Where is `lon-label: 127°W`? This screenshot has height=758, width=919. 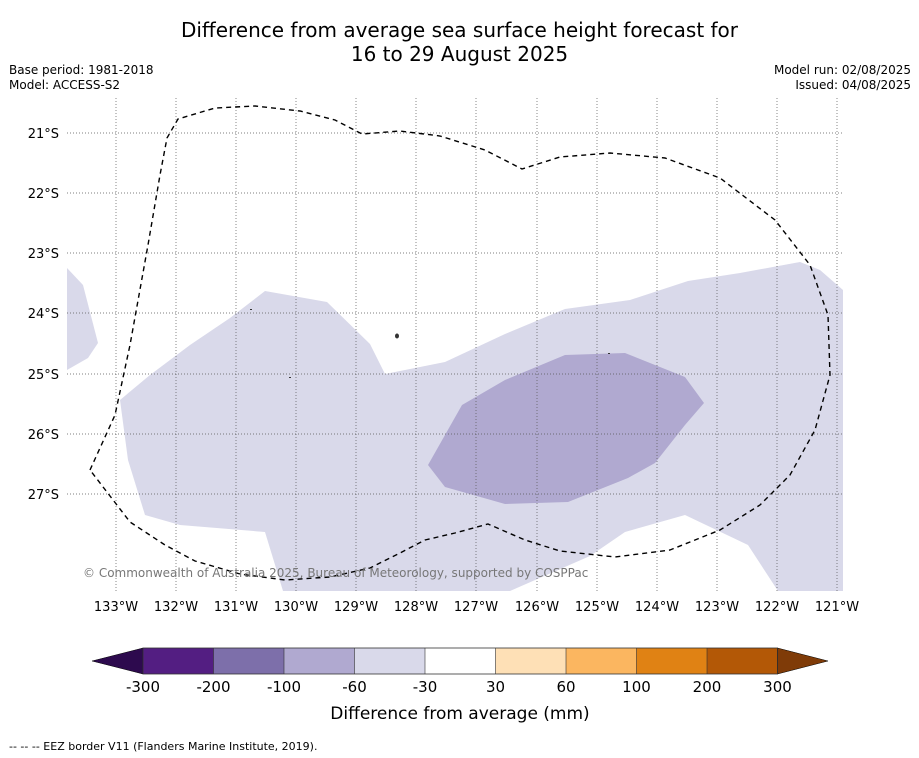
lon-label: 127°W is located at coordinates (476, 607).